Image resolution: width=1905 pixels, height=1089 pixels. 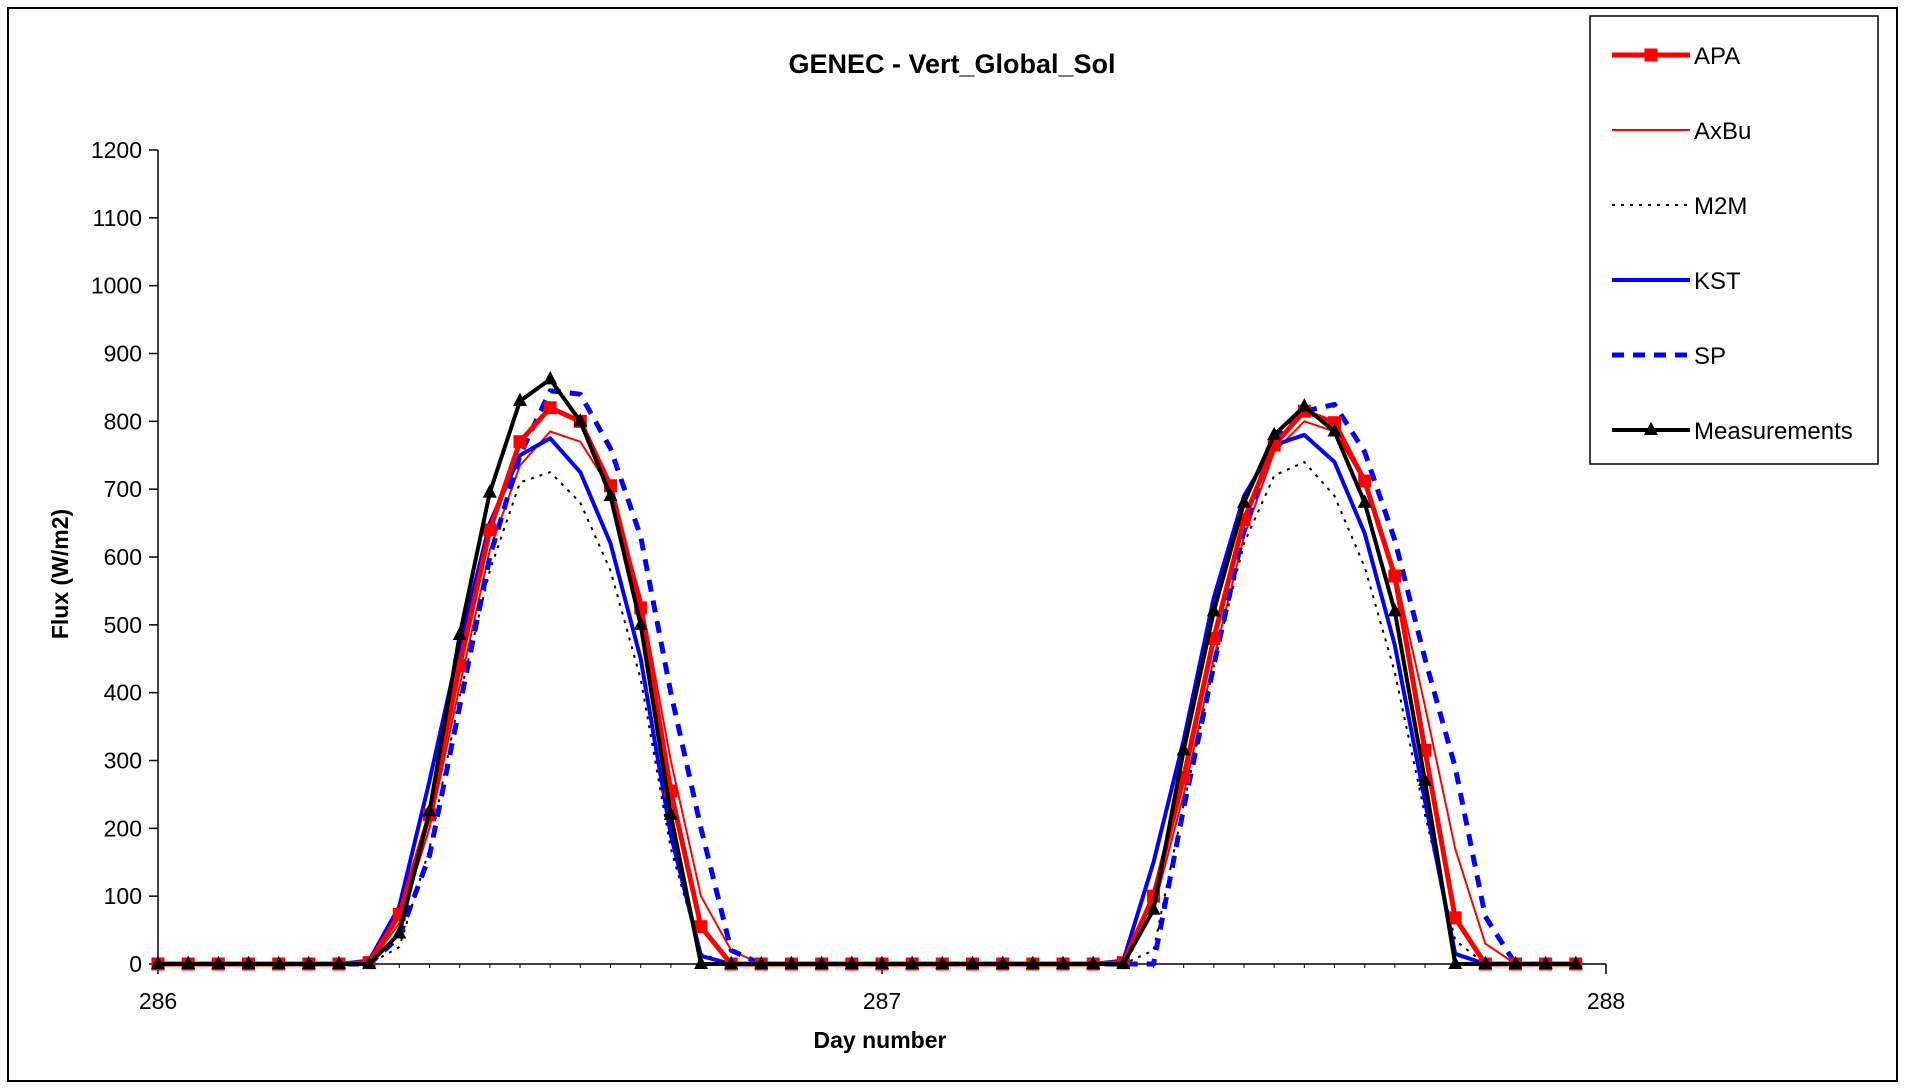 What do you see at coordinates (1717, 281) in the screenshot?
I see `legend-label-kst: KST` at bounding box center [1717, 281].